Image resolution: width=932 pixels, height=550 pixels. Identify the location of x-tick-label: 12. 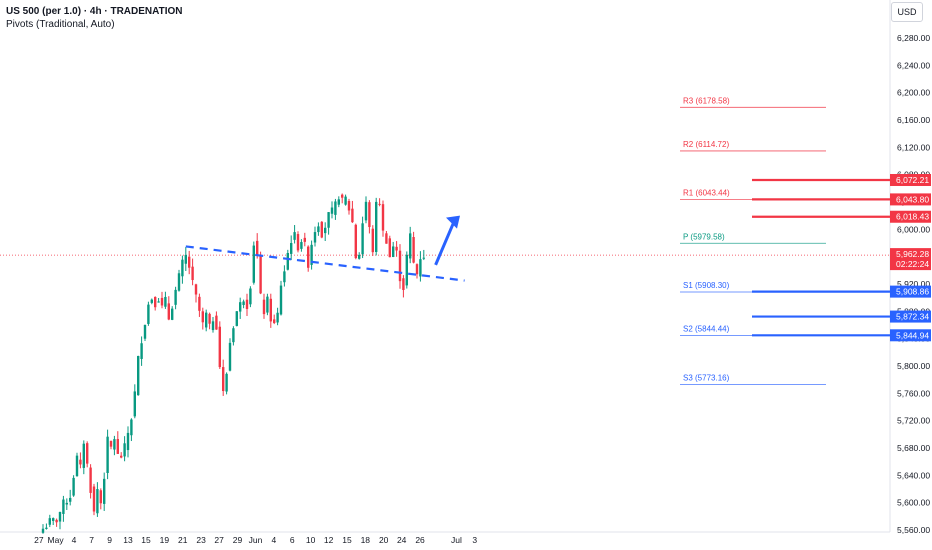
(329, 540).